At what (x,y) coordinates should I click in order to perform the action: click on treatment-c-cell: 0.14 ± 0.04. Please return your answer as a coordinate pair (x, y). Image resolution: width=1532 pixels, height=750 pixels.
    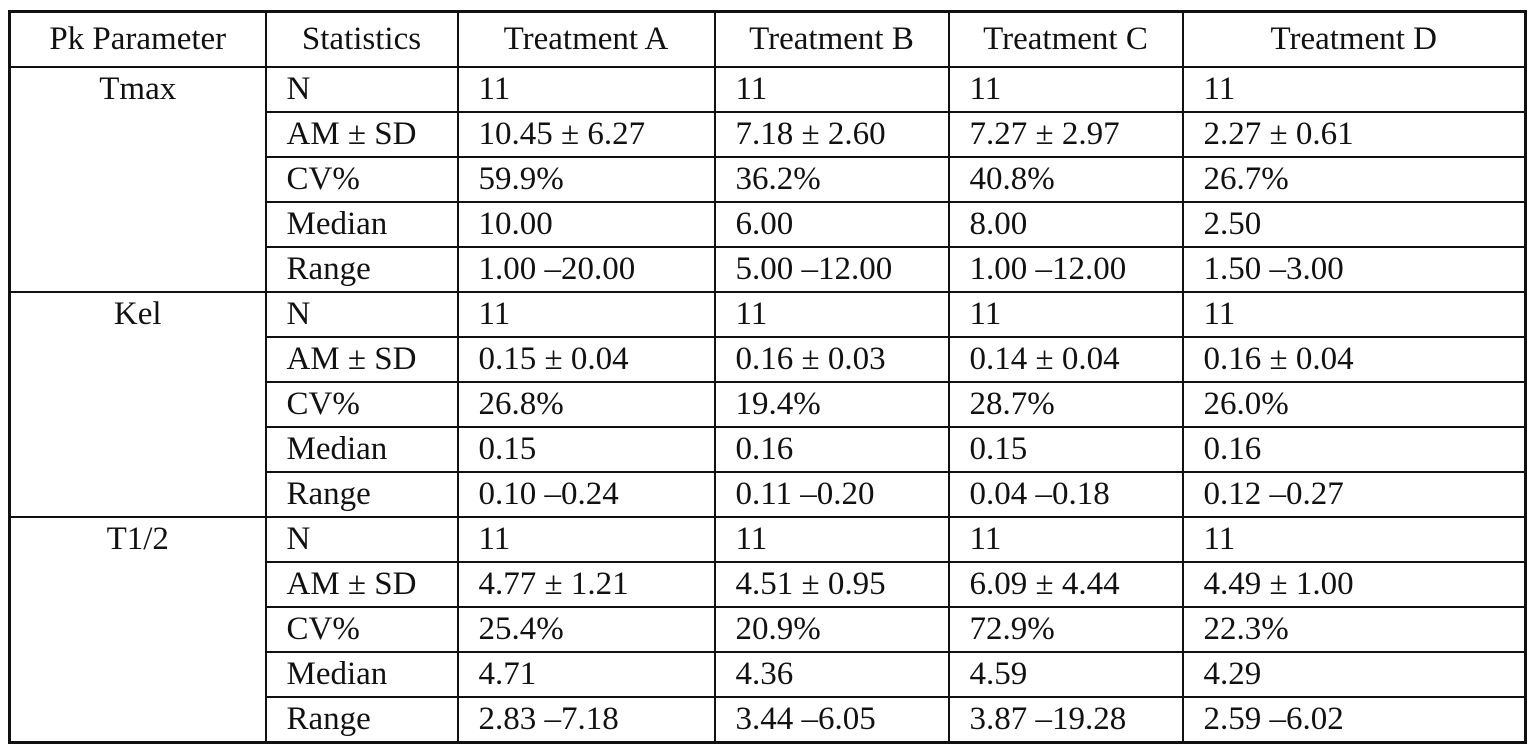
    Looking at the image, I should click on (1066, 359).